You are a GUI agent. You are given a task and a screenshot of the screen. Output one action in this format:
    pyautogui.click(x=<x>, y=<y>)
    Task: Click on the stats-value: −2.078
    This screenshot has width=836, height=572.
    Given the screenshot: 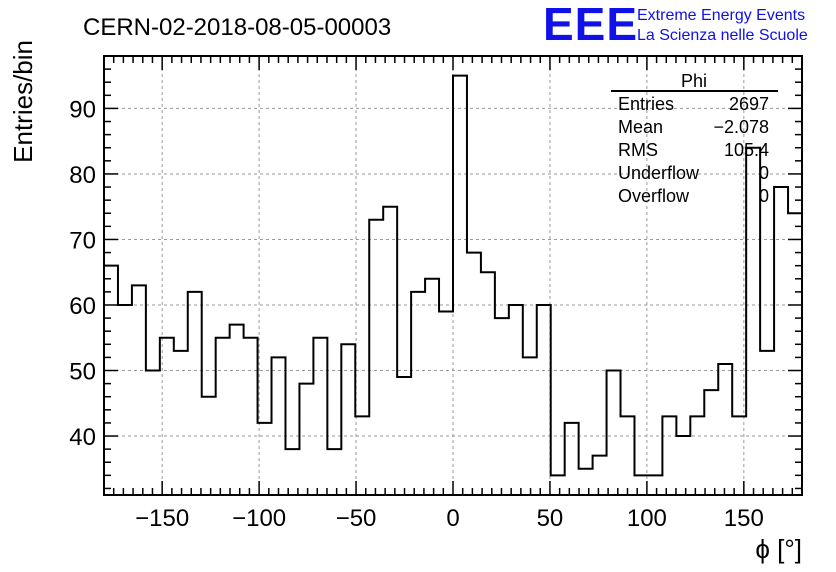 What is the action you would take?
    pyautogui.click(x=741, y=127)
    